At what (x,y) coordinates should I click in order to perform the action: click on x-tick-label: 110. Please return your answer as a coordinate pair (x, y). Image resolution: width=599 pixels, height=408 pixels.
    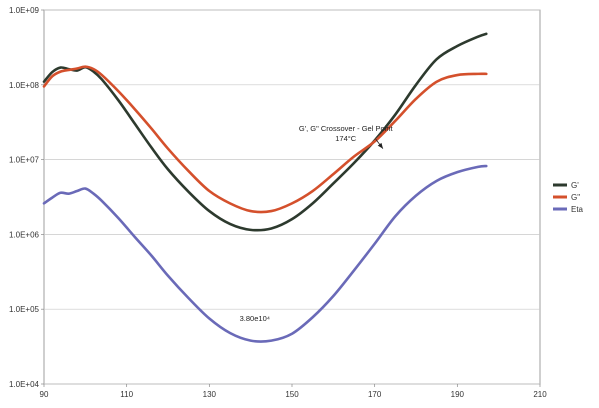
    Looking at the image, I should click on (126, 394).